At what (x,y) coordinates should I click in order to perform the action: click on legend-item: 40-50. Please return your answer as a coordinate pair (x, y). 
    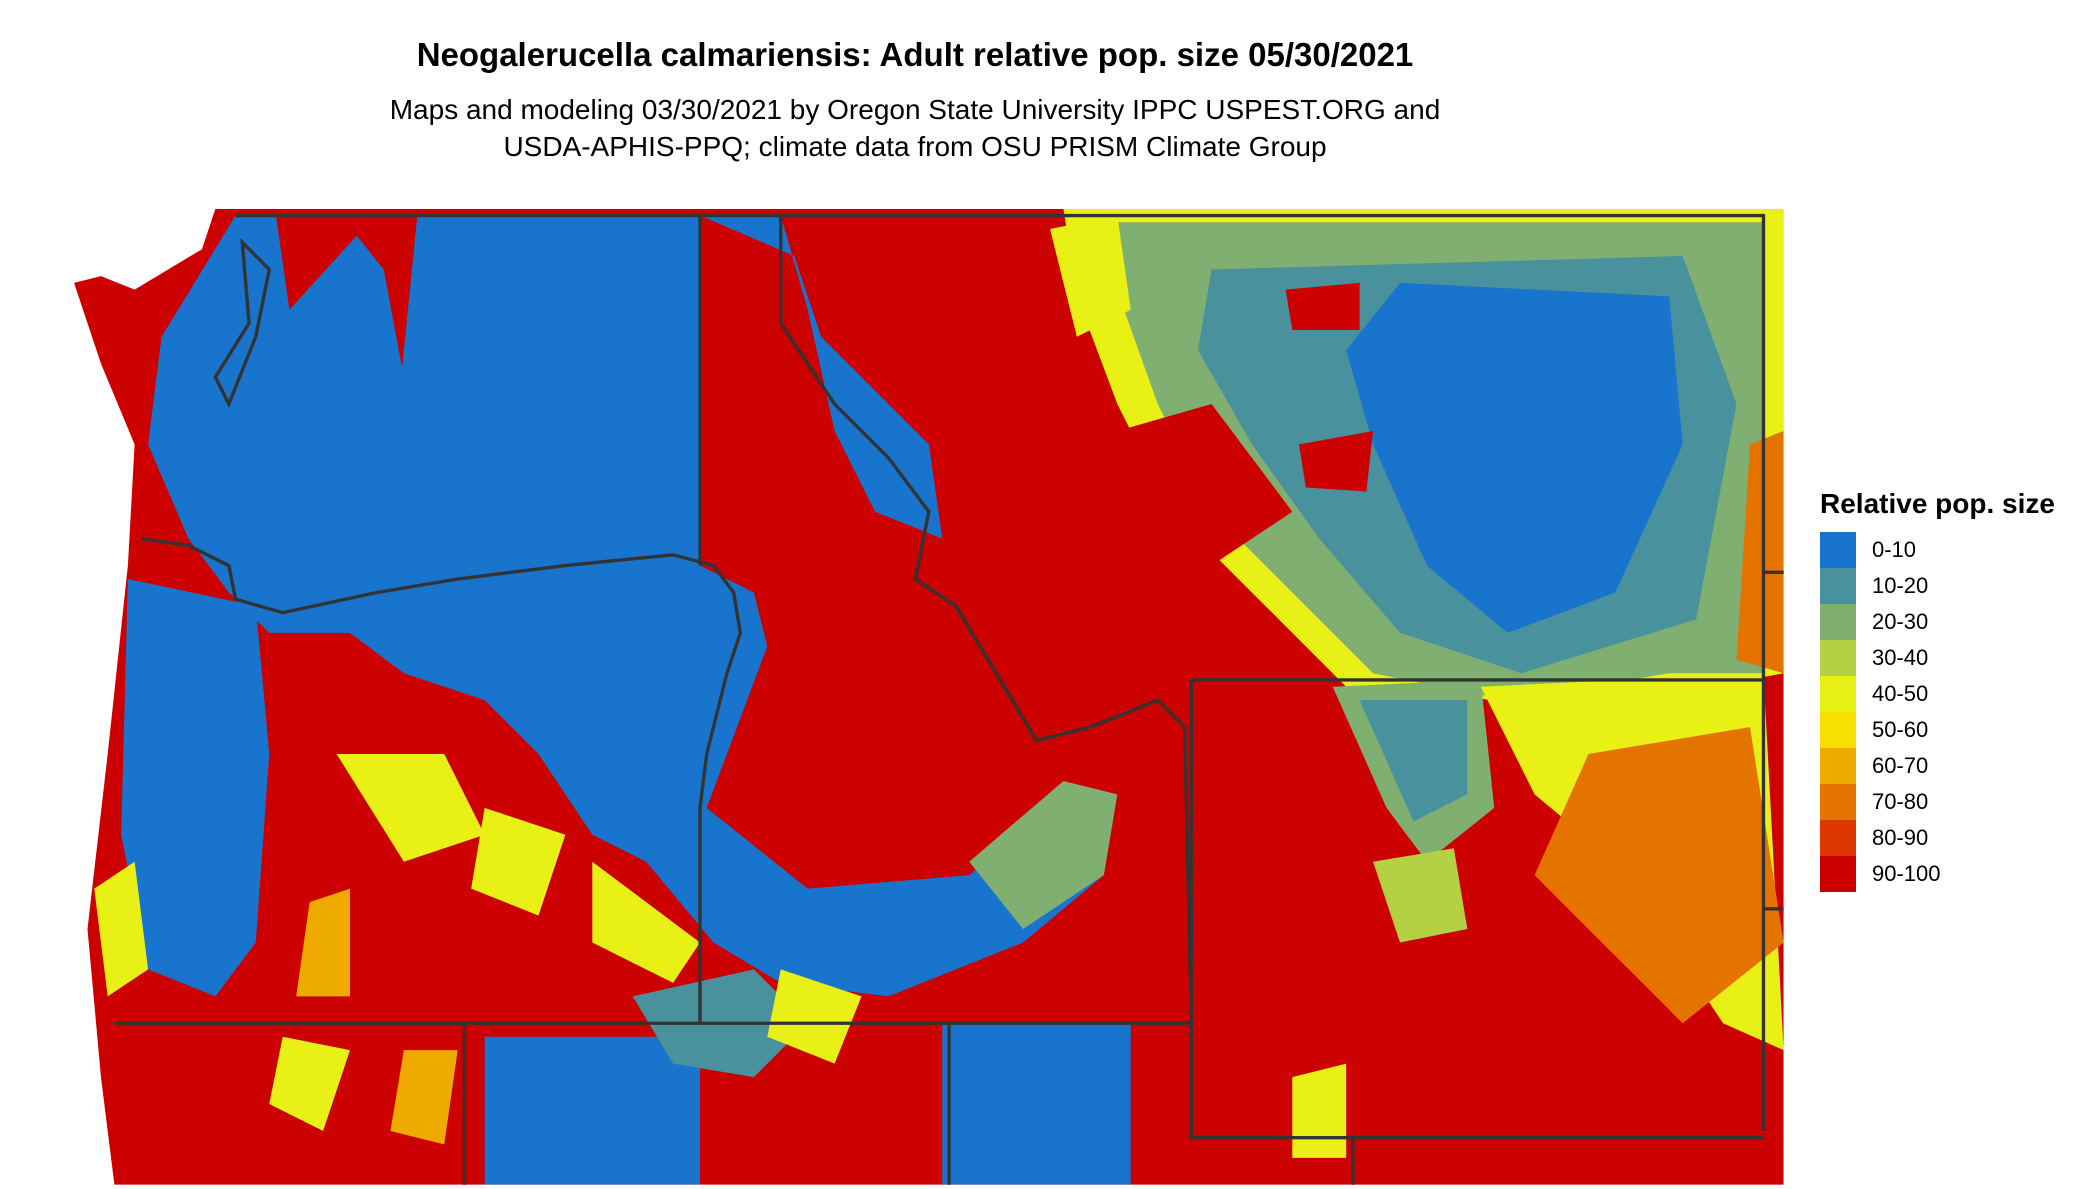
    Looking at the image, I should click on (1937, 694).